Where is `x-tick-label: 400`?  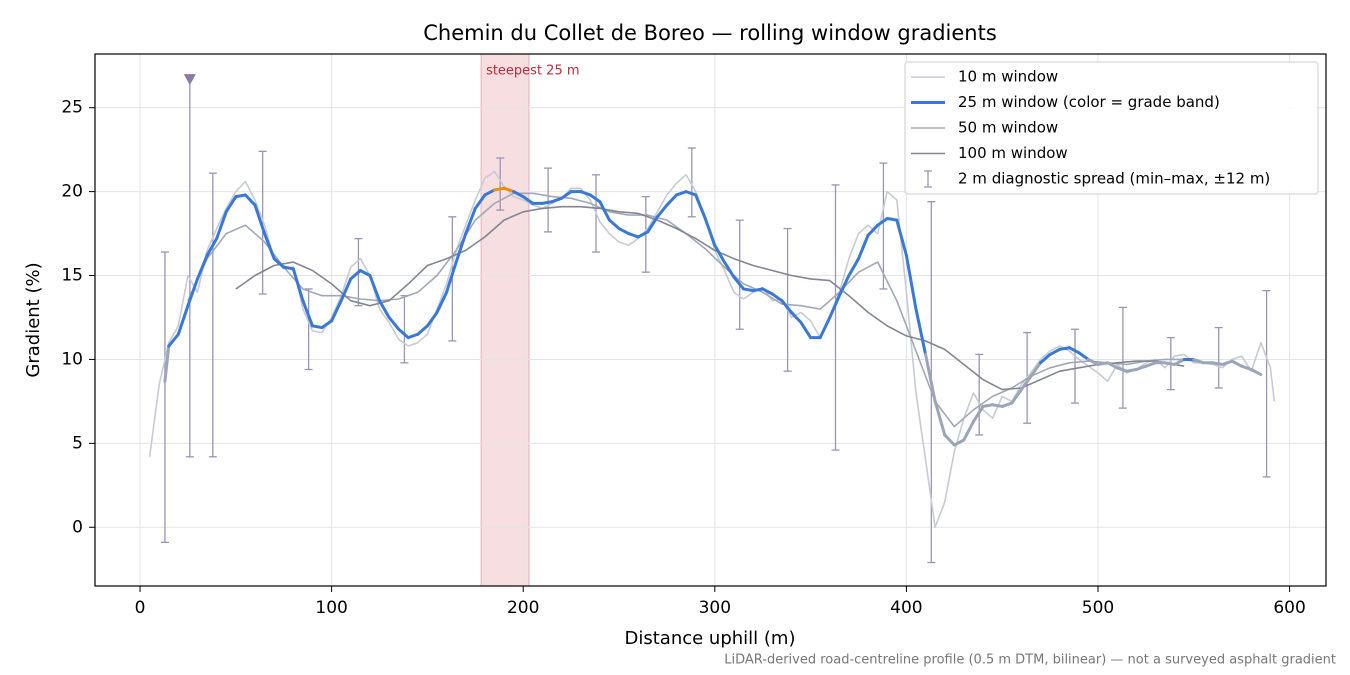
x-tick-label: 400 is located at coordinates (906, 608).